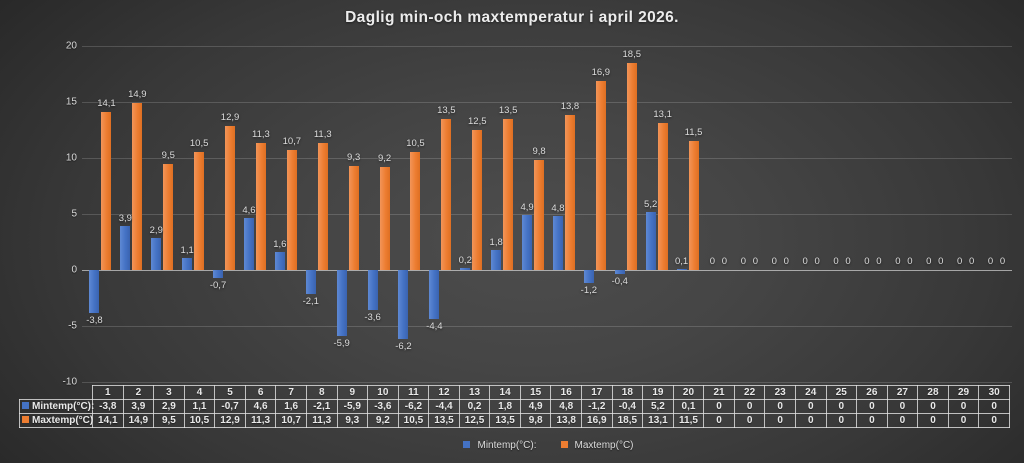 The width and height of the screenshot is (1024, 463). What do you see at coordinates (230, 392) in the screenshot?
I see `table-day-header-5: 5` at bounding box center [230, 392].